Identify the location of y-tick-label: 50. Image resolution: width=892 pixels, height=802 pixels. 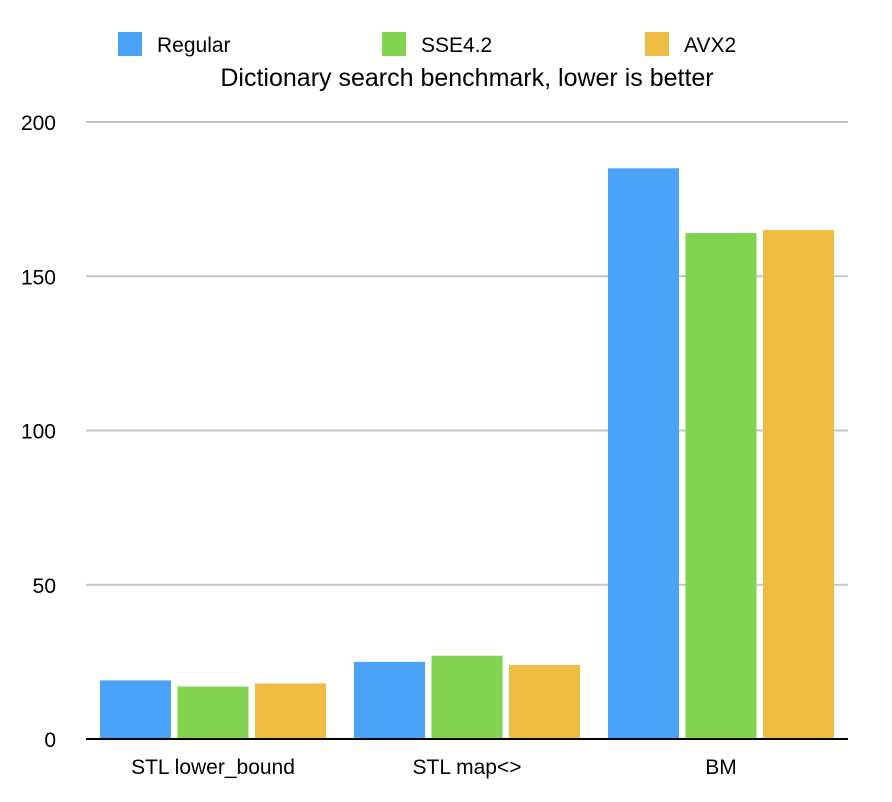
(44, 586).